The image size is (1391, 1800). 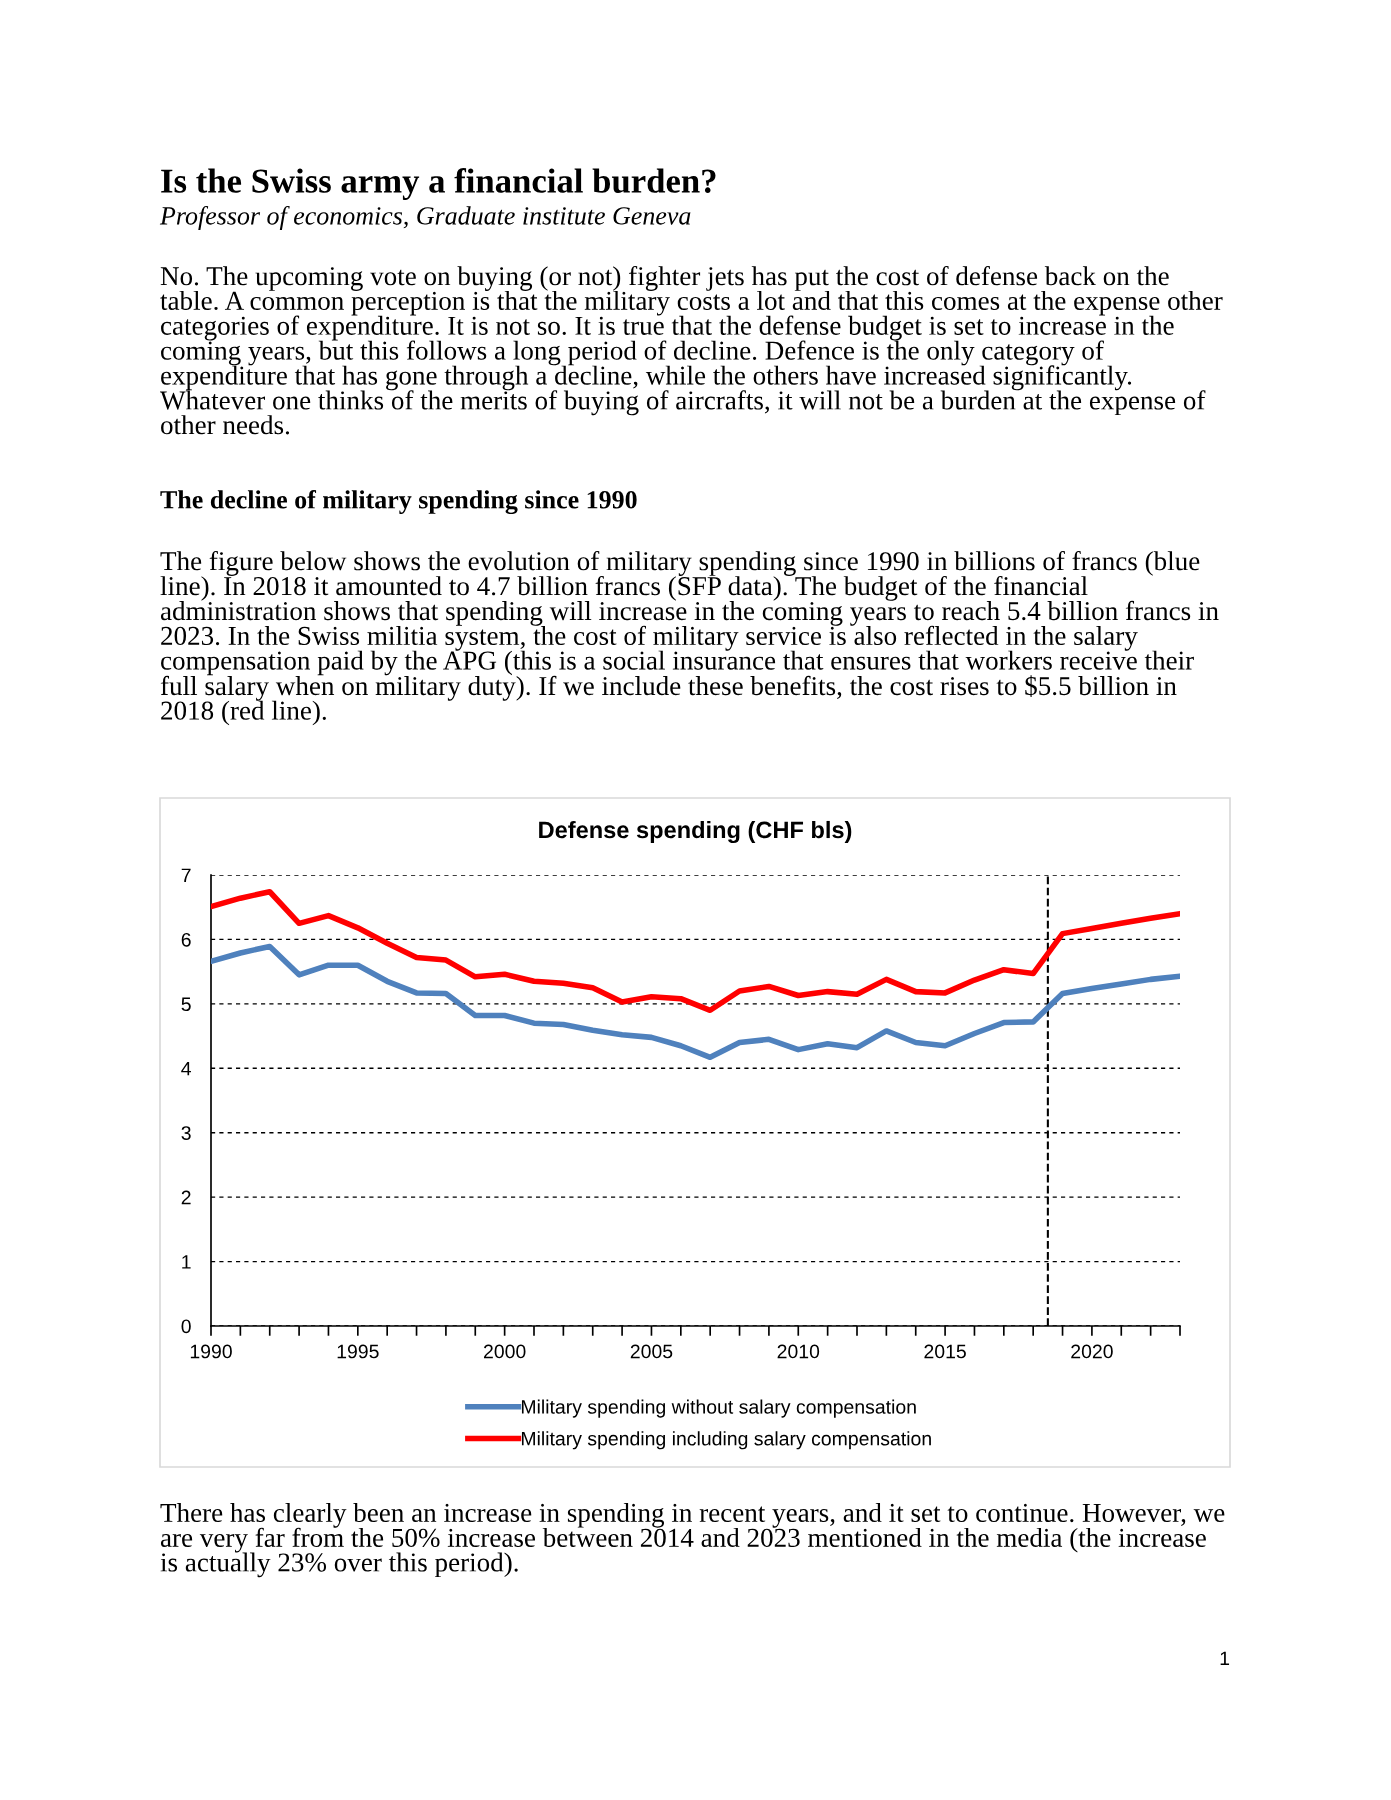 I want to click on text: 1, so click(x=1225, y=1658).